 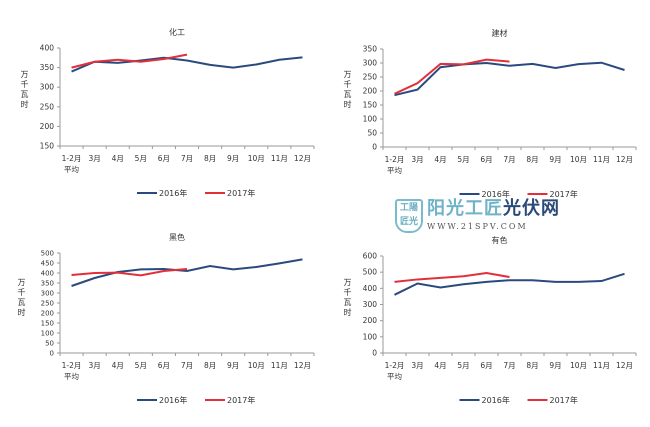 I want to click on y-tick-label: 600, so click(x=370, y=256).